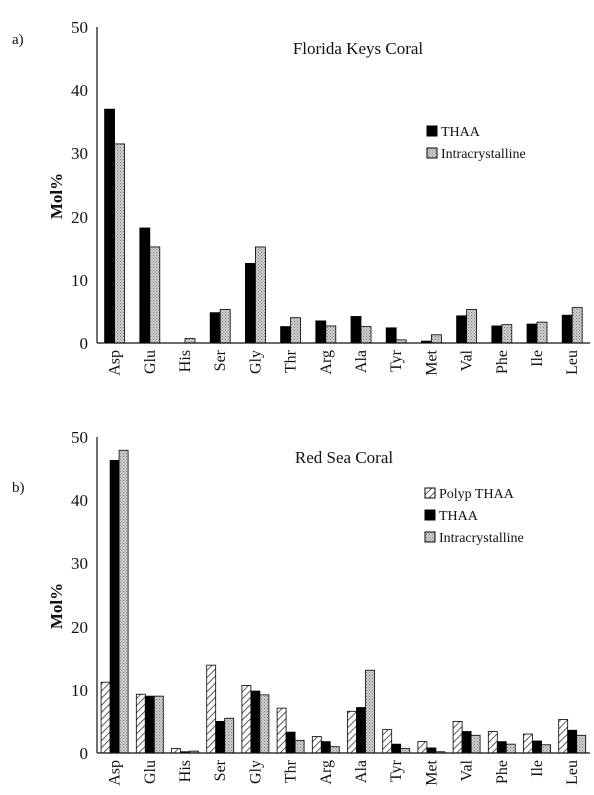 This screenshot has width=594, height=795. Describe the element at coordinates (430, 537) in the screenshot. I see `legend-swatch-intracrystalline` at that location.